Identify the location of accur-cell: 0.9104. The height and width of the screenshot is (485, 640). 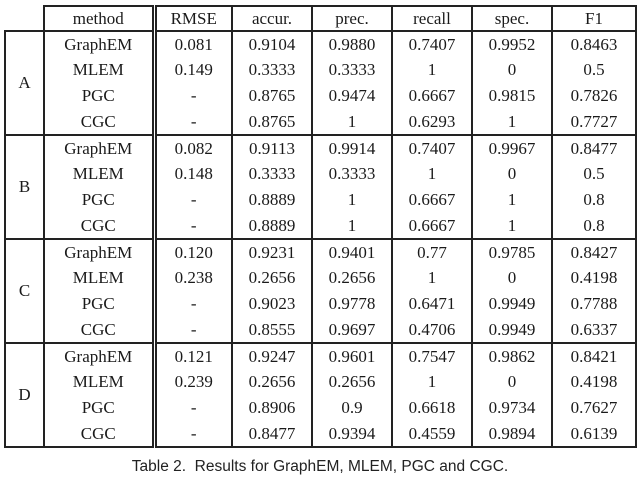
(272, 43).